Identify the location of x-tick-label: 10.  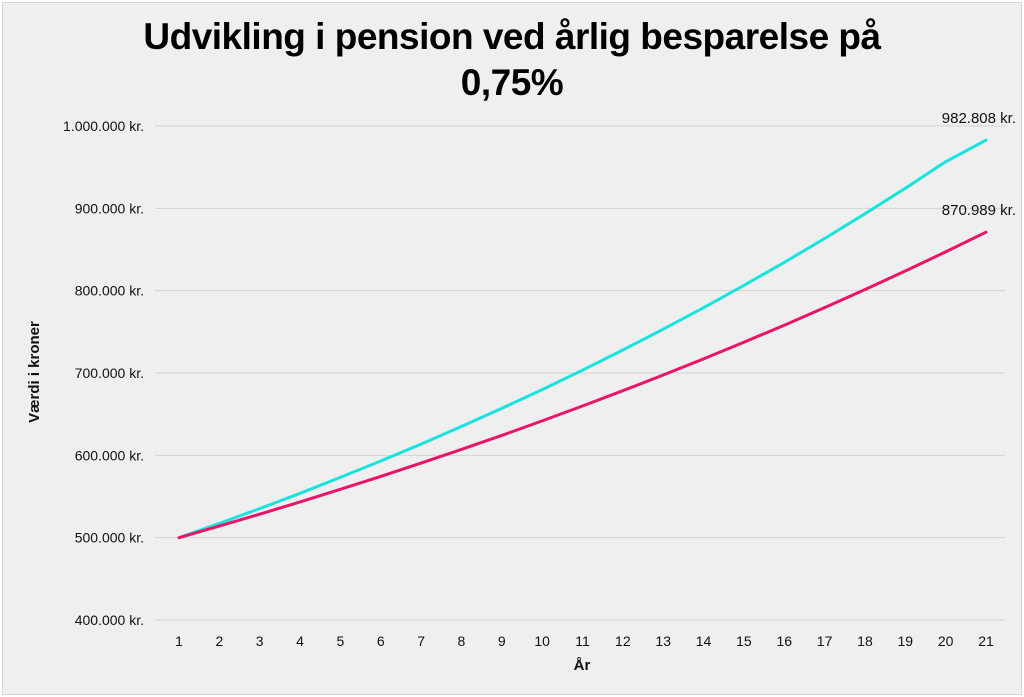
(542, 641).